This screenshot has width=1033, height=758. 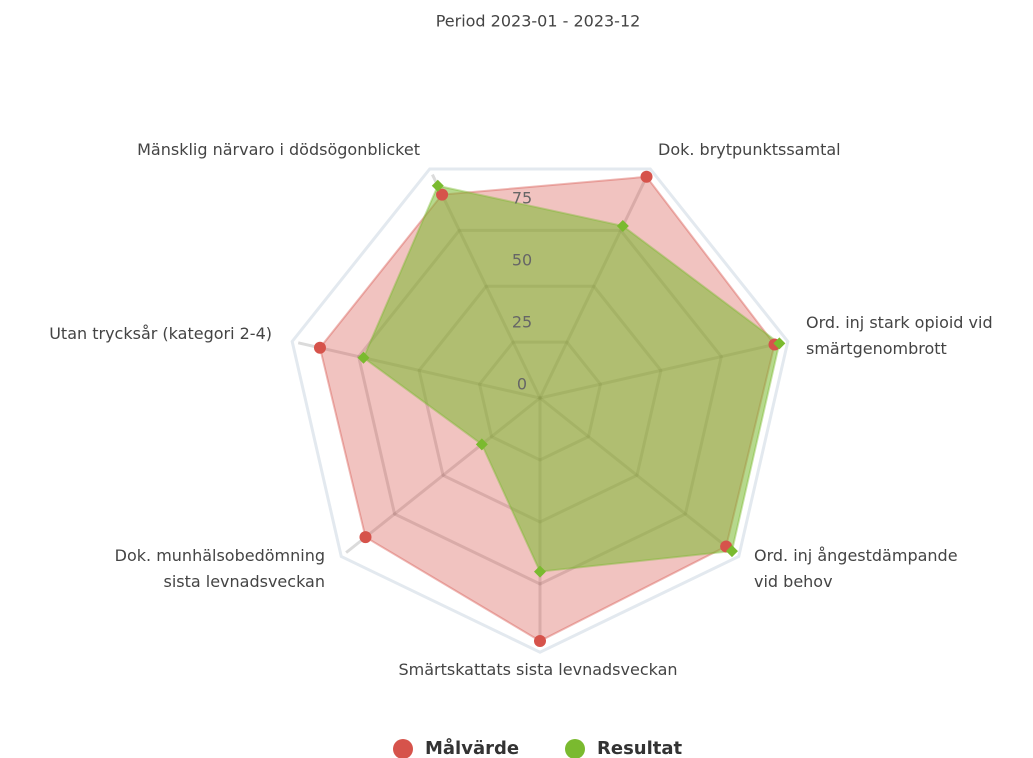 What do you see at coordinates (244, 581) in the screenshot?
I see `category-label-line: sista levnadsveckan` at bounding box center [244, 581].